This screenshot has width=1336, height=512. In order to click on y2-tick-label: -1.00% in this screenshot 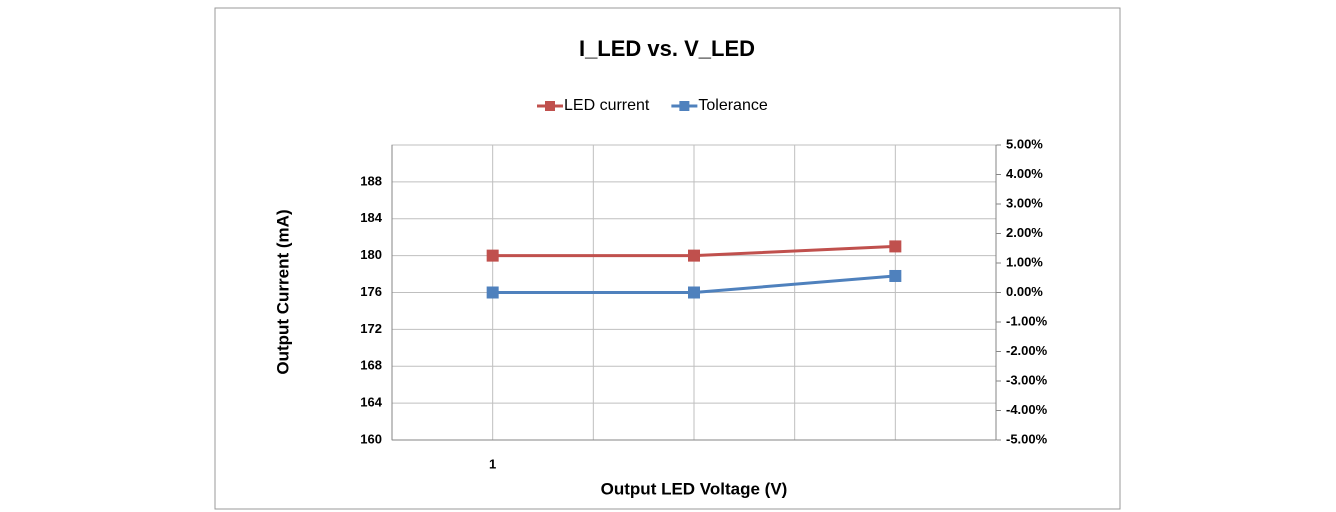, I will do `click(1027, 320)`.